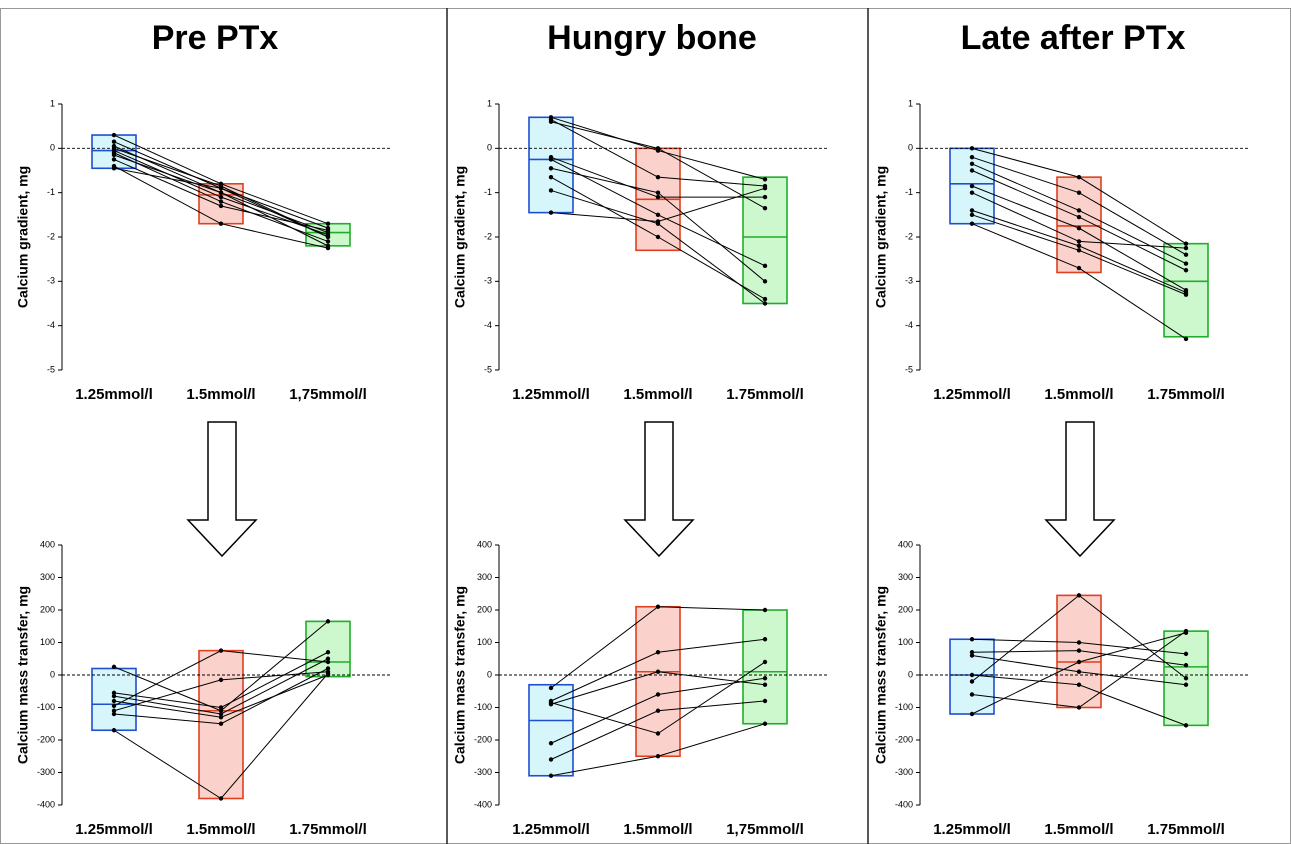  What do you see at coordinates (328, 394) in the screenshot?
I see `x-tick-label: 1,75mmol/l` at bounding box center [328, 394].